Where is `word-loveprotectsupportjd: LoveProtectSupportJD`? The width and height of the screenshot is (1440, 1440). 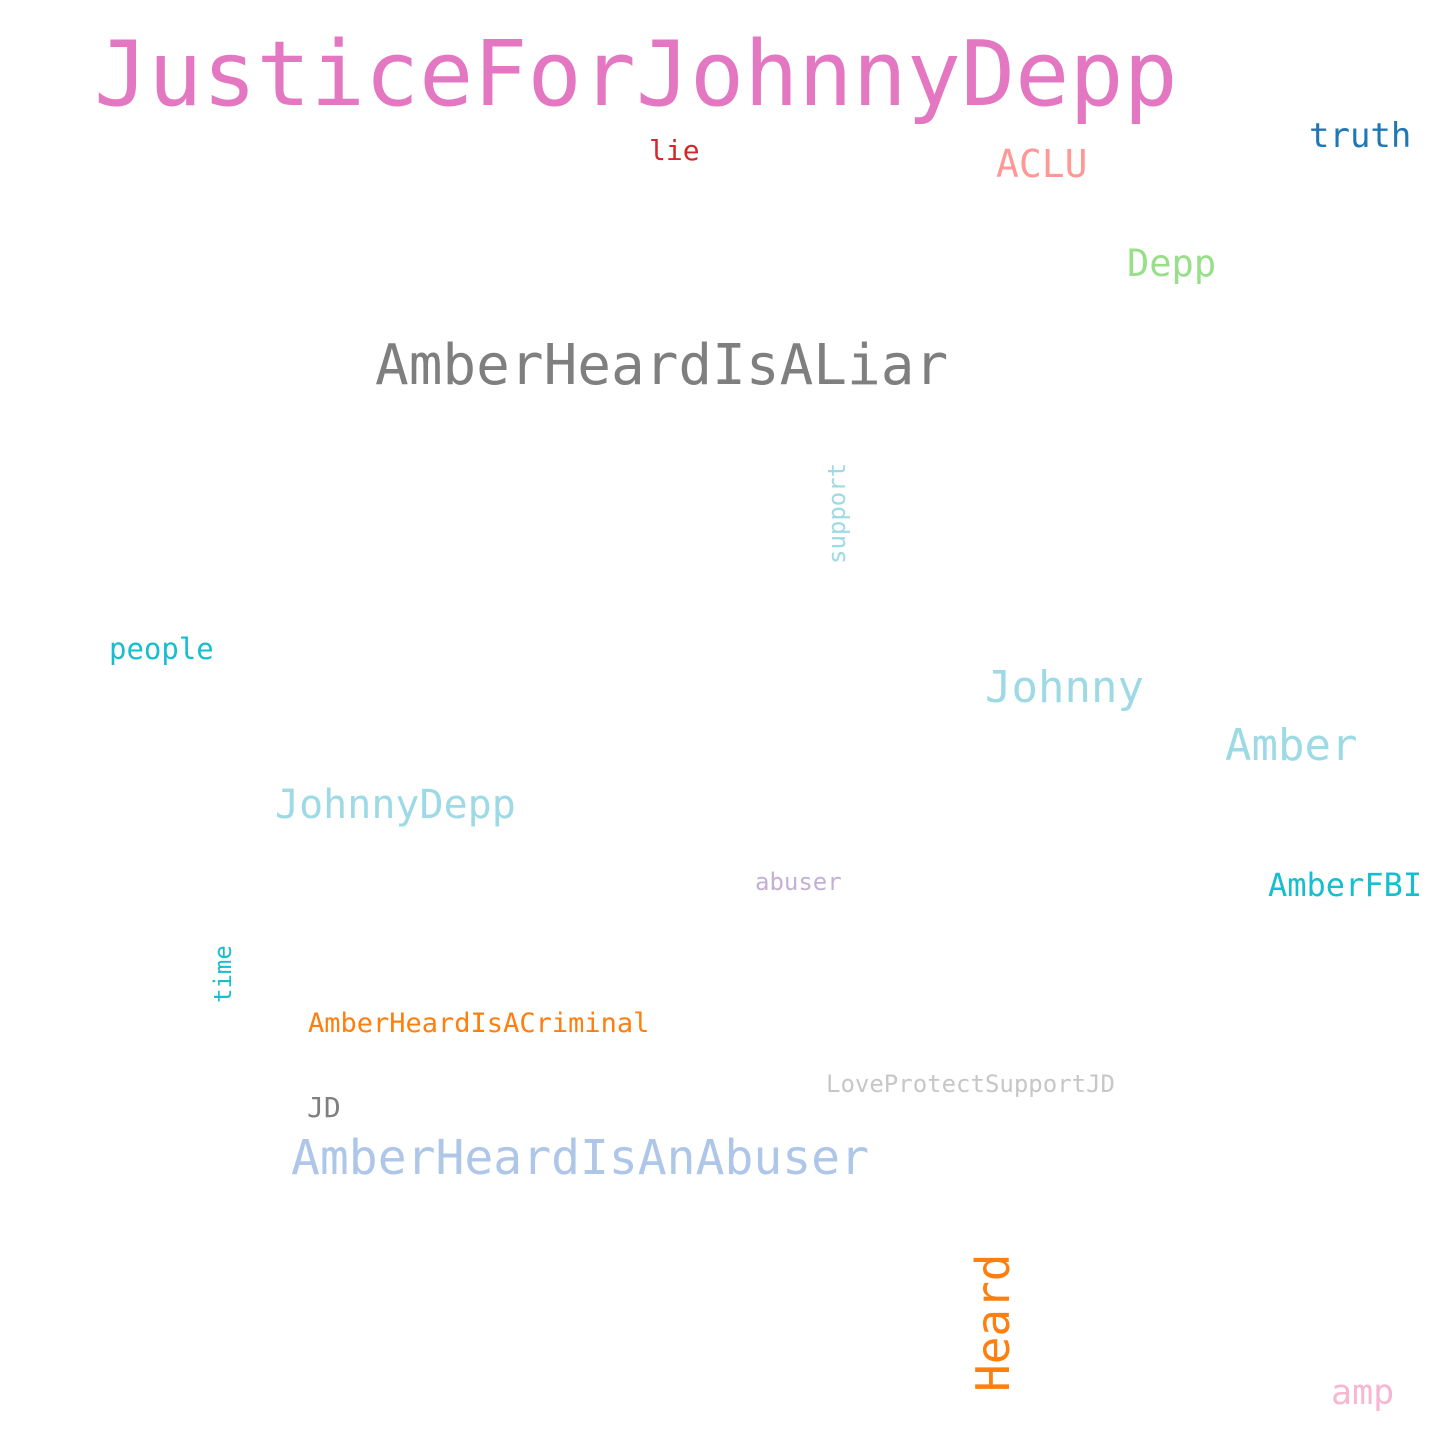 word-loveprotectsupportjd: LoveProtectSupportJD is located at coordinates (970, 1084).